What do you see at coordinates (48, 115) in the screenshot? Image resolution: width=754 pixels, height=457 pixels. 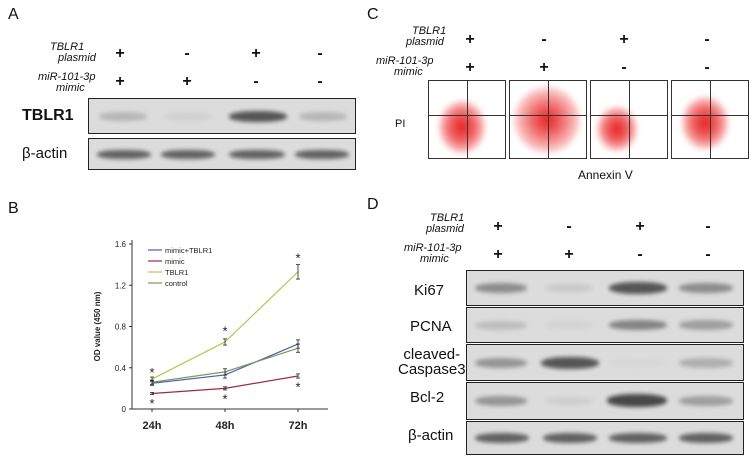 I see `panel-a-row-label-tblr1: TBLR1` at bounding box center [48, 115].